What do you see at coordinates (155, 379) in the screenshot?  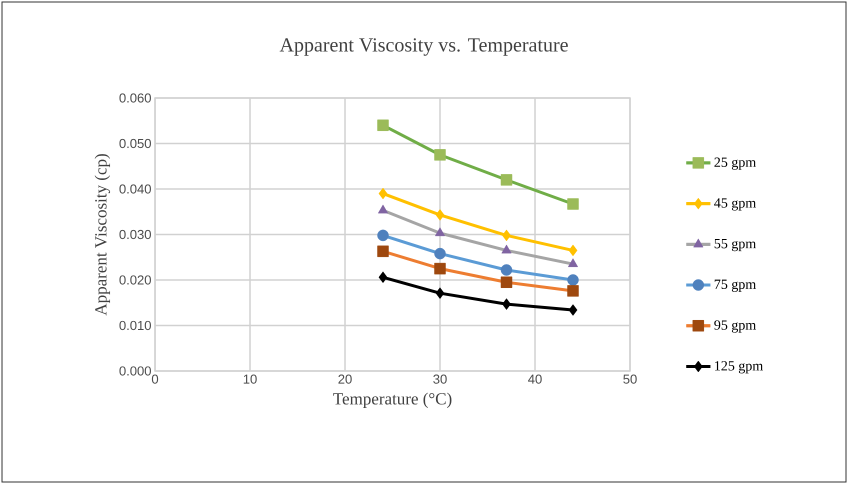 I see `x-tick-label: 0` at bounding box center [155, 379].